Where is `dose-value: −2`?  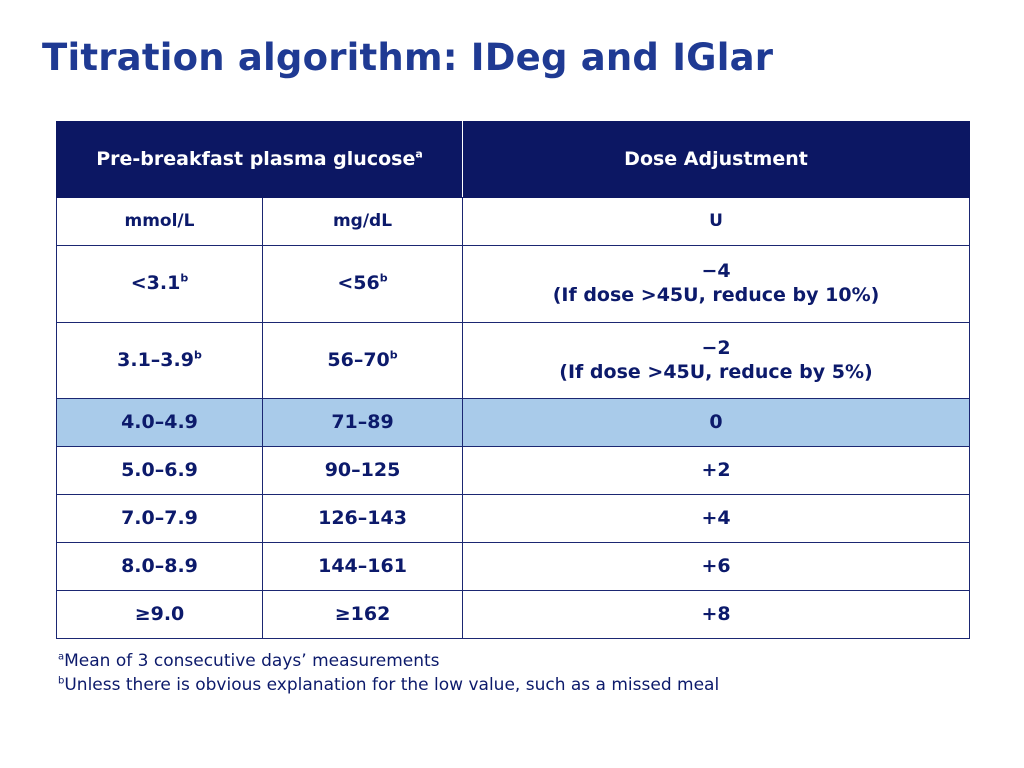 dose-value: −2 is located at coordinates (716, 347).